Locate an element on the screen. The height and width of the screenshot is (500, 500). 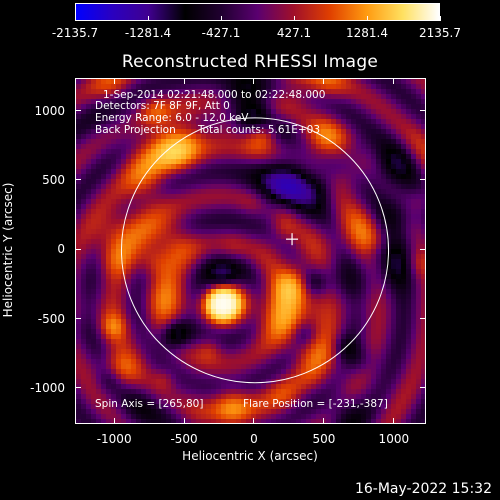
x-tick-label: 1000 is located at coordinates (394, 439).